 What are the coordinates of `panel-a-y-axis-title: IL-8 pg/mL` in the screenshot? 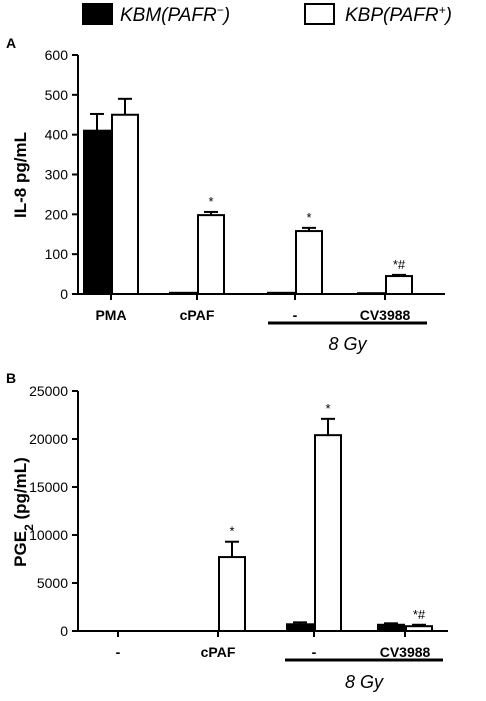 It's located at (20, 175).